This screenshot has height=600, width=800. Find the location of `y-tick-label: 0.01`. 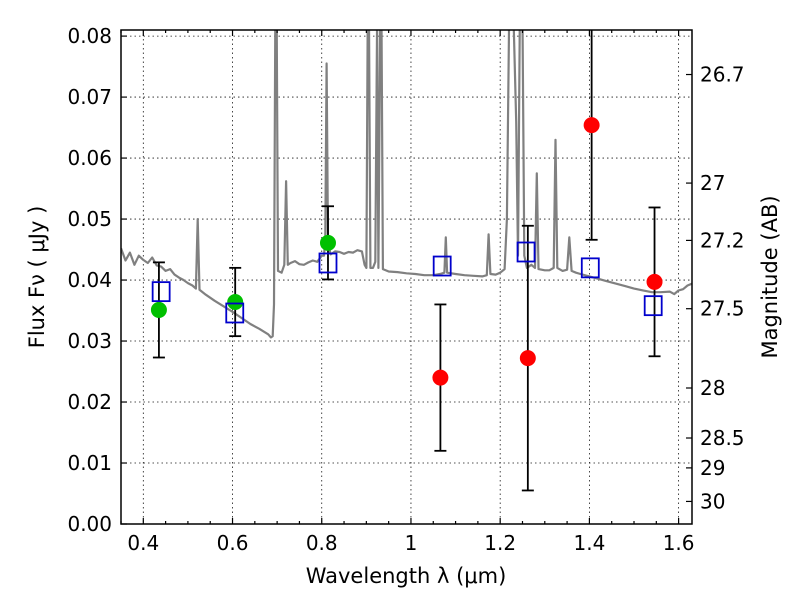

y-tick-label: 0.01 is located at coordinates (89, 463).